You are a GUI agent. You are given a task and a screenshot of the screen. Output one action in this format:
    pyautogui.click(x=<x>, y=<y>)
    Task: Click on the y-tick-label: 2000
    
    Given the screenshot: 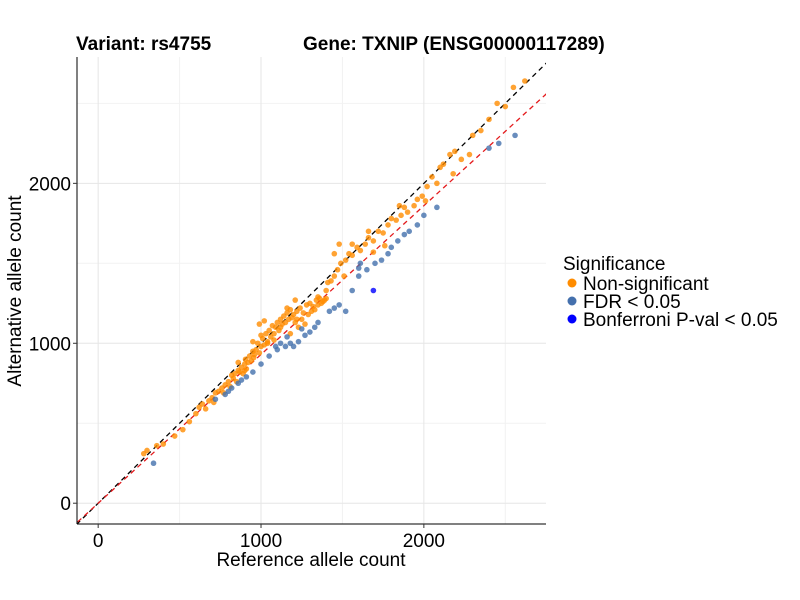 What is the action you would take?
    pyautogui.click(x=50, y=184)
    